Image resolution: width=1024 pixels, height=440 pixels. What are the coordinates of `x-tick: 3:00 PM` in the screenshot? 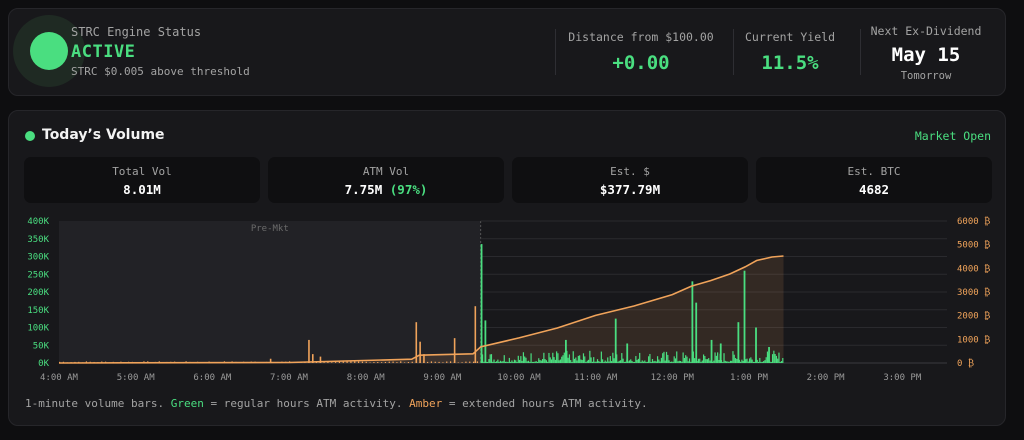 It's located at (902, 378).